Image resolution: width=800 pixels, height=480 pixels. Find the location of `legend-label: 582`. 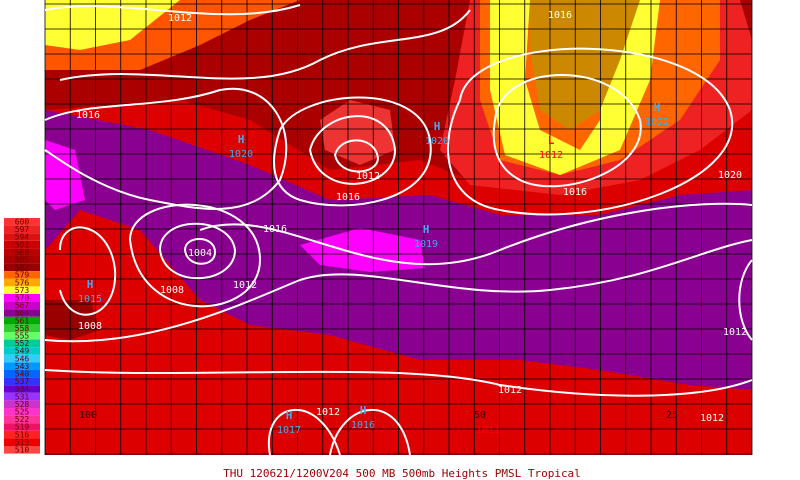

legend-label: 582 is located at coordinates (22, 267).